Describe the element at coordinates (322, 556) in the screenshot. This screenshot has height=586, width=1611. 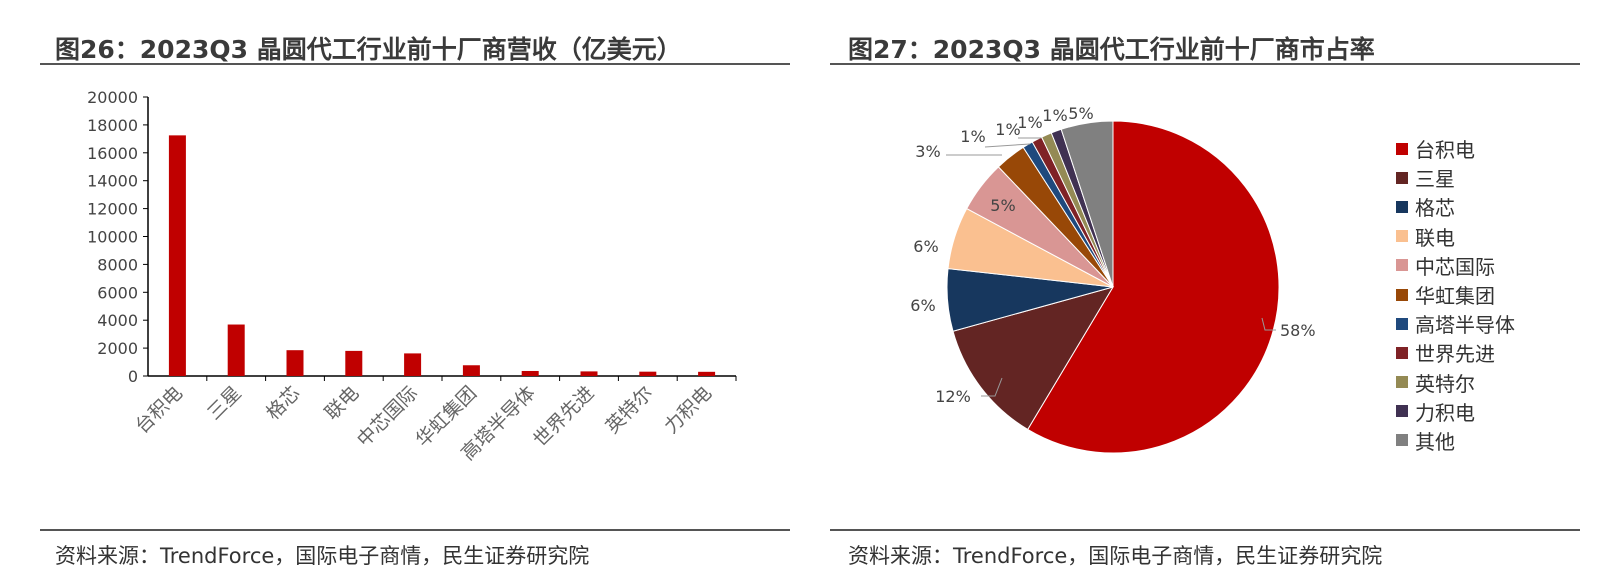
I see `revenue-source-note: 资料来源：TrendForce，国际电子商情，民生证券研究院` at that location.